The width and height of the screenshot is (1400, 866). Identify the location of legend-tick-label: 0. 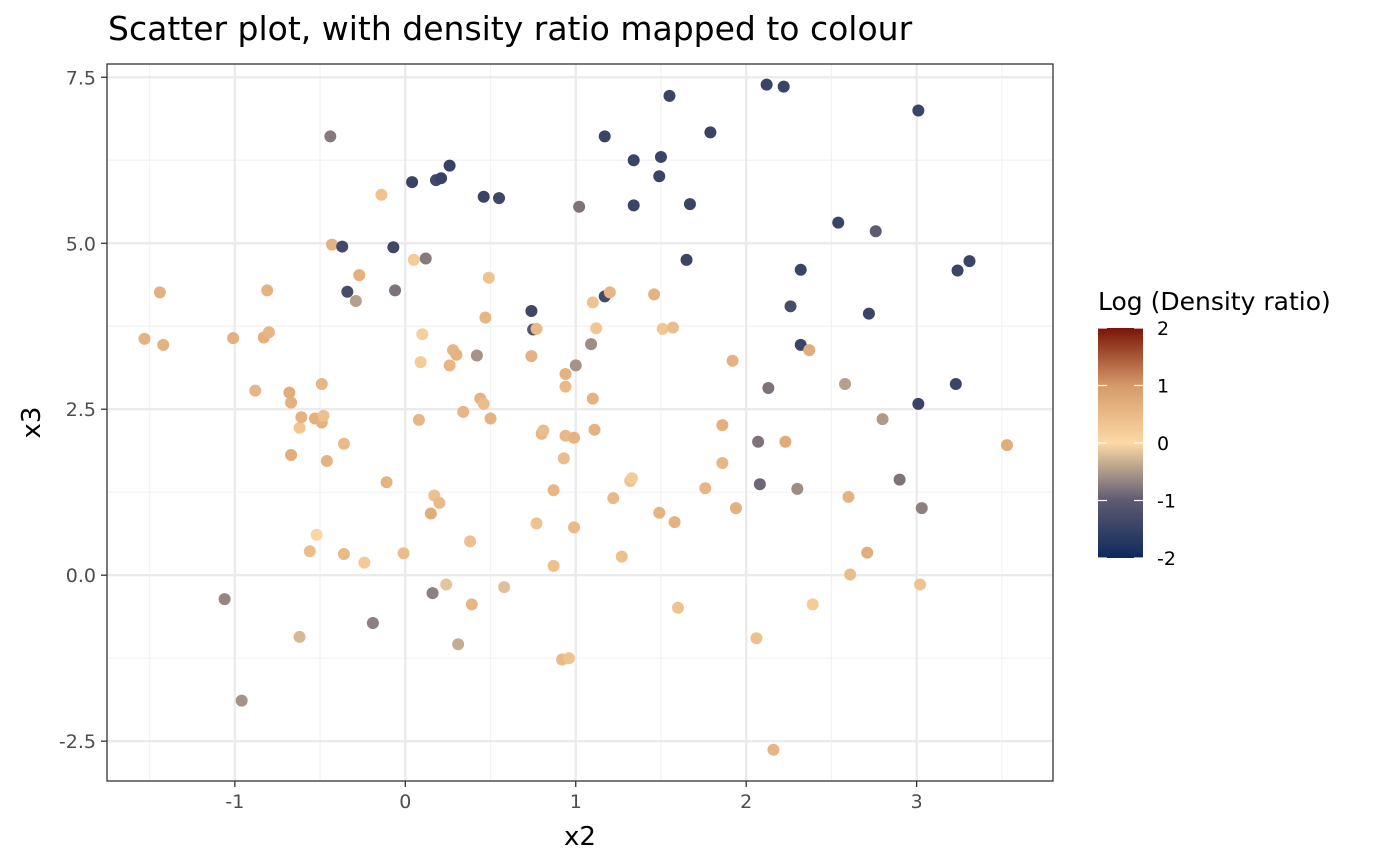
(1163, 444).